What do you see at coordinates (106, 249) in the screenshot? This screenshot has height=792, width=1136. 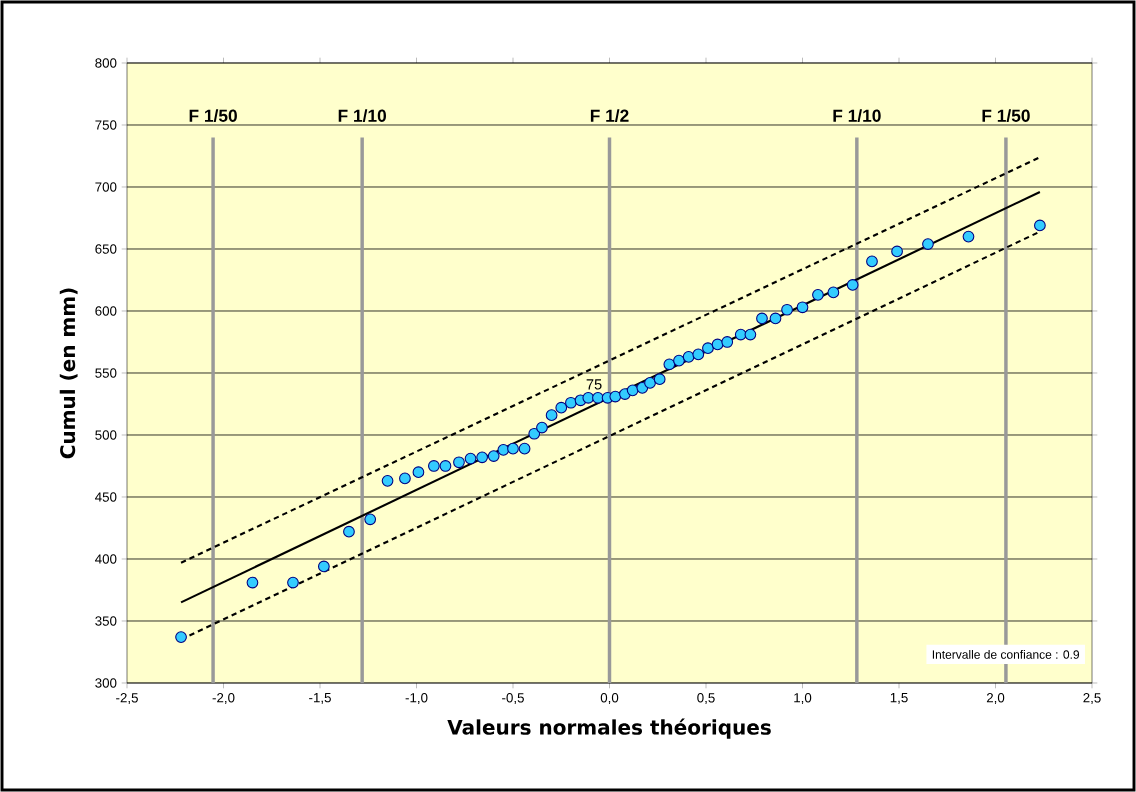 I see `y-tick-label: 650` at bounding box center [106, 249].